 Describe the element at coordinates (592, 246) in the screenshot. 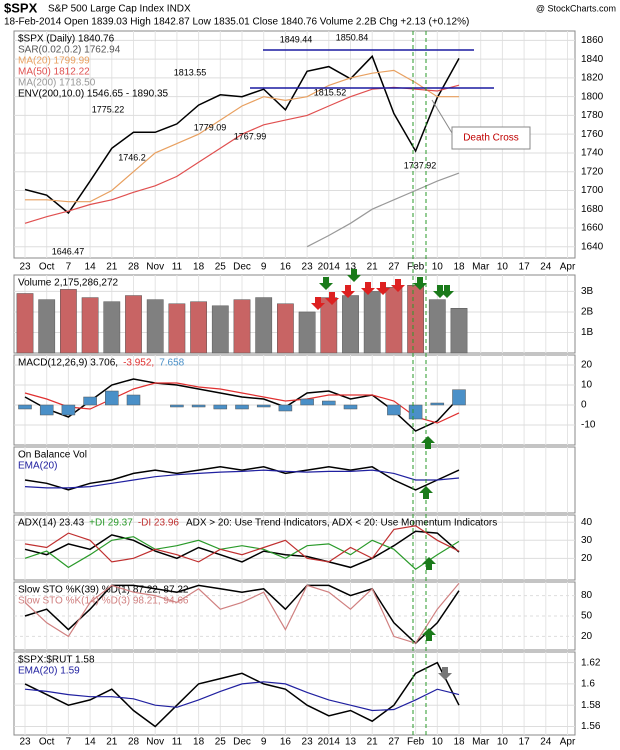

I see `y-tick-label: 1640` at that location.